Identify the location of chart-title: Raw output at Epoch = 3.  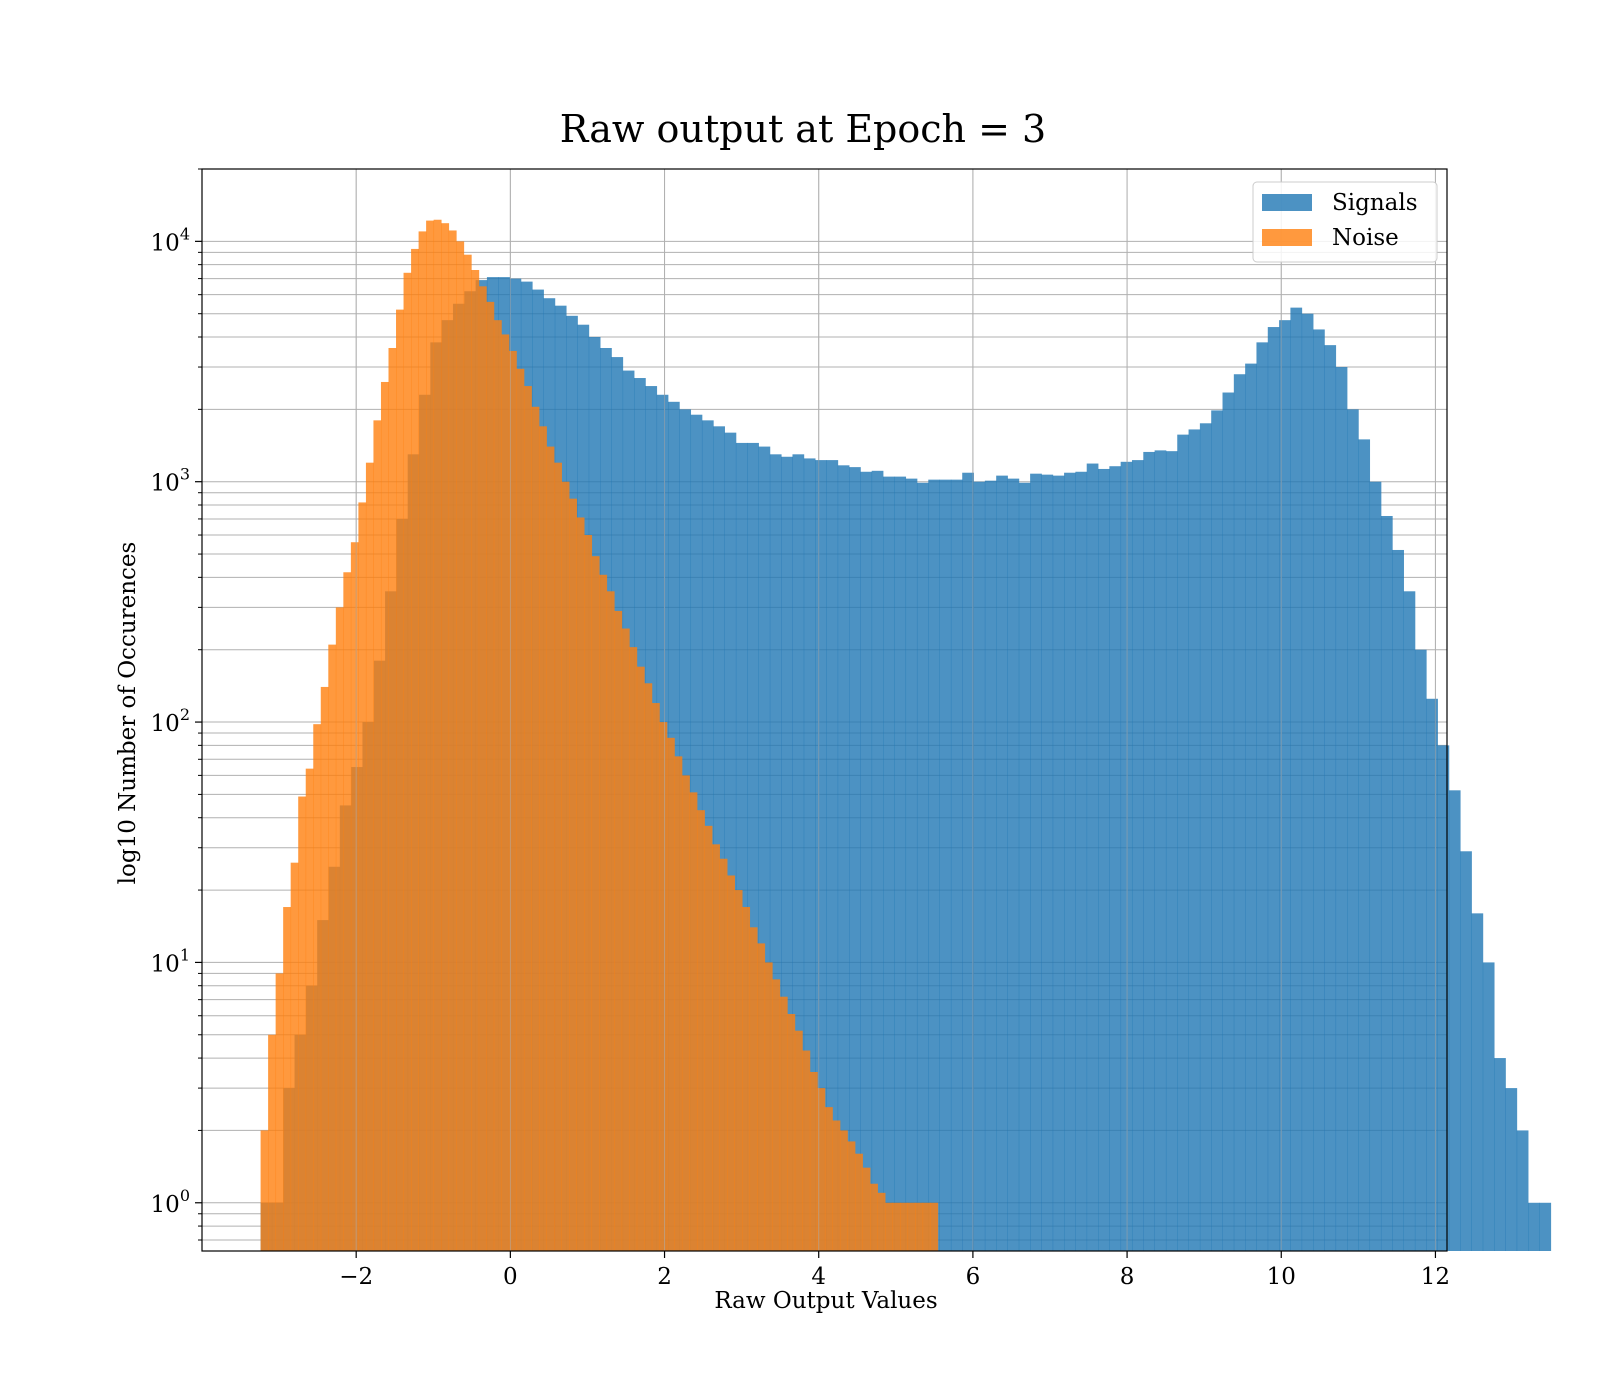
(803, 129).